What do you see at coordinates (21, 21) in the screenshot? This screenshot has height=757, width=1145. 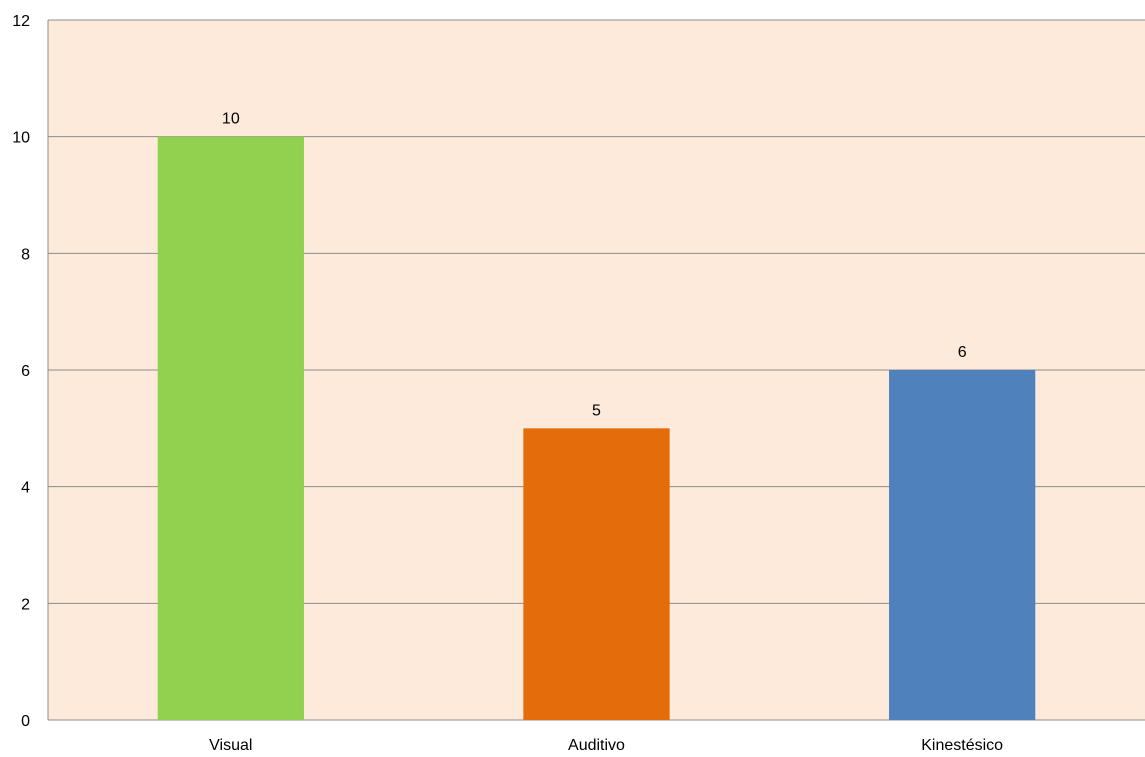 I see `y-tick-label: 12` at bounding box center [21, 21].